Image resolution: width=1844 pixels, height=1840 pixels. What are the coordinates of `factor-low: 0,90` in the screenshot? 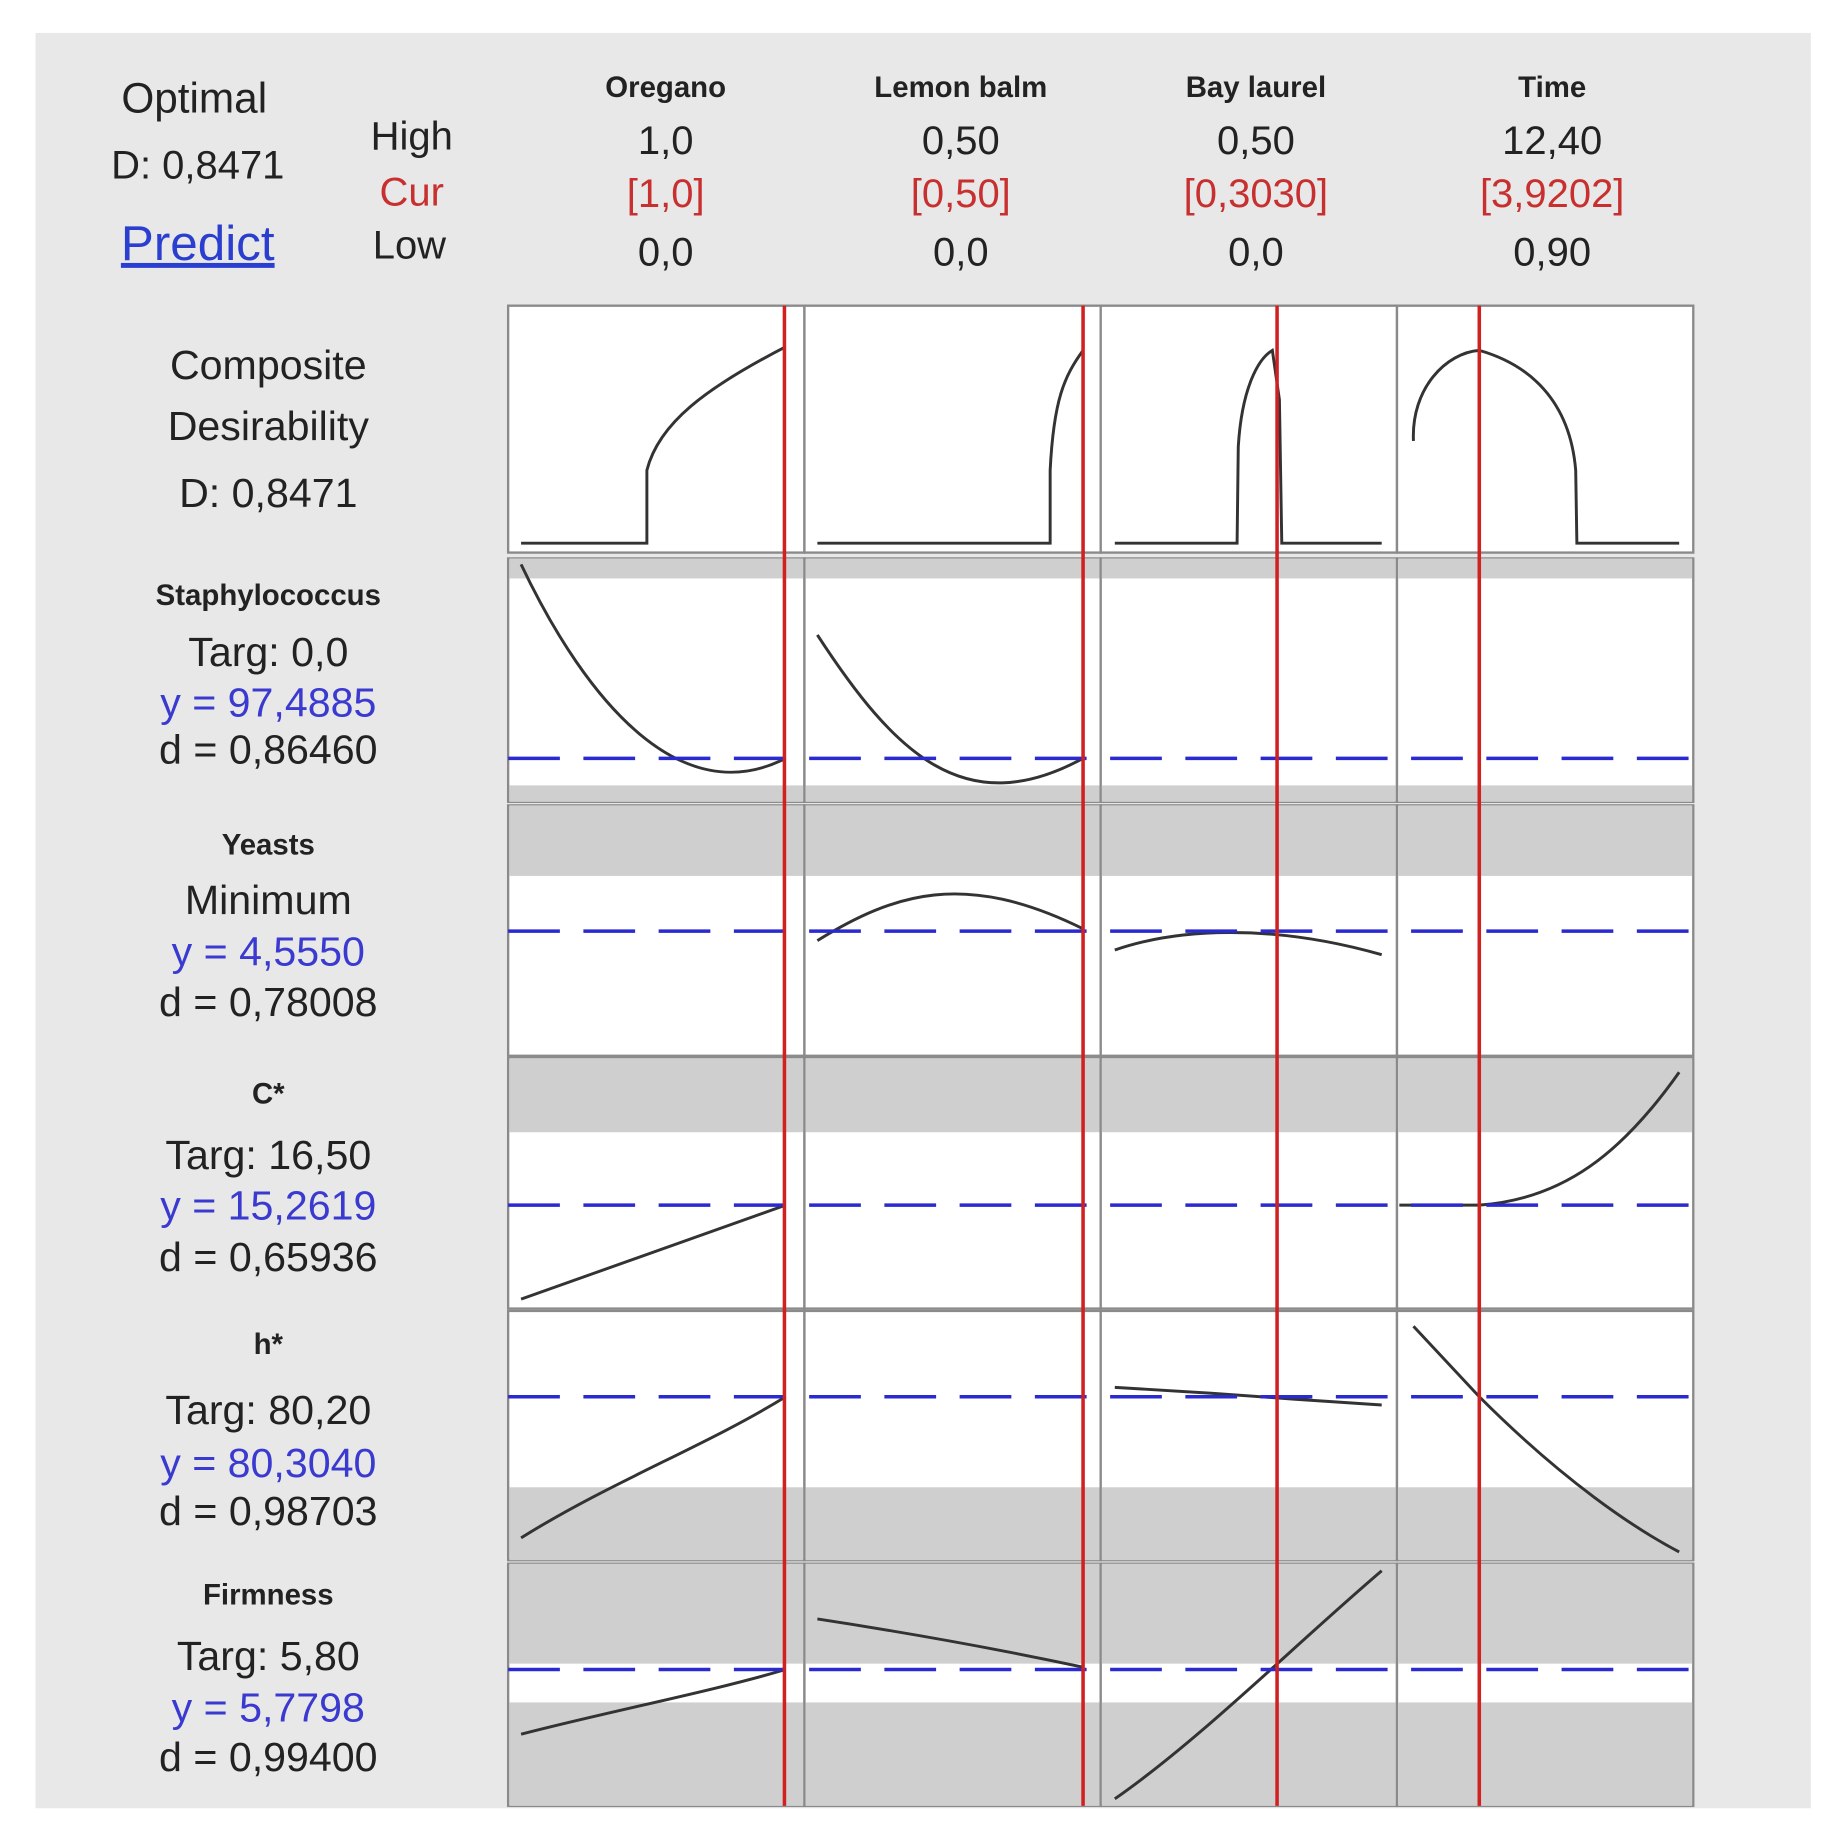 It's located at (1552, 253).